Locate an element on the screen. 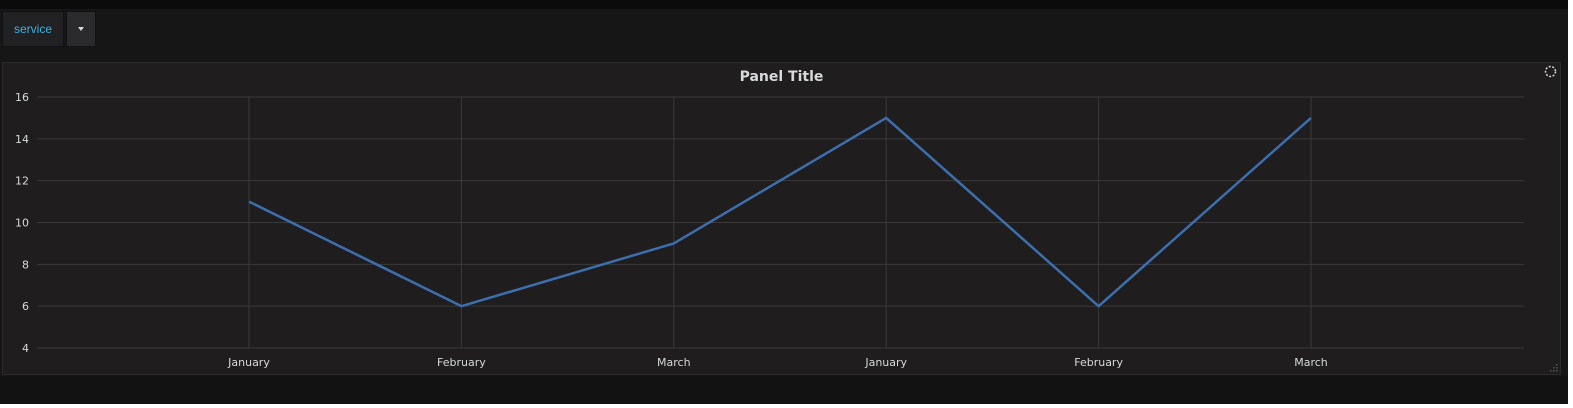 Image resolution: width=1573 pixels, height=408 pixels. y-tick-label: 12 is located at coordinates (22, 181).